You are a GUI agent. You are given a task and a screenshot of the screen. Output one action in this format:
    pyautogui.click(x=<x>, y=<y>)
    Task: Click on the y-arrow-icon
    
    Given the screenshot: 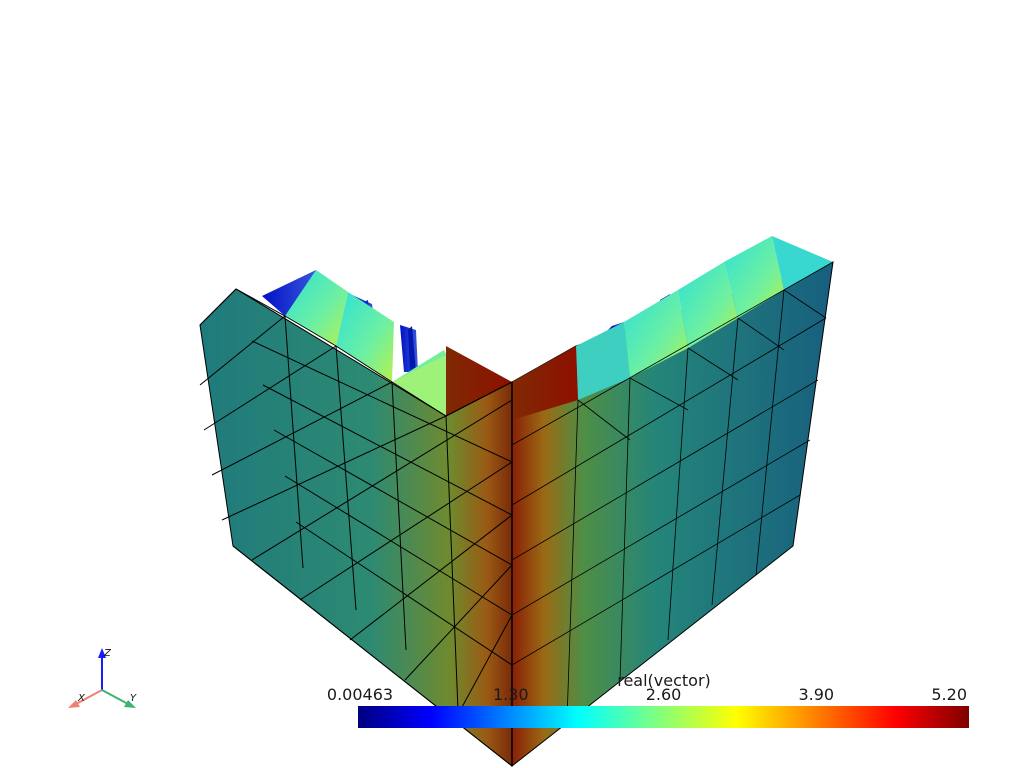 What is the action you would take?
    pyautogui.click(x=130, y=704)
    